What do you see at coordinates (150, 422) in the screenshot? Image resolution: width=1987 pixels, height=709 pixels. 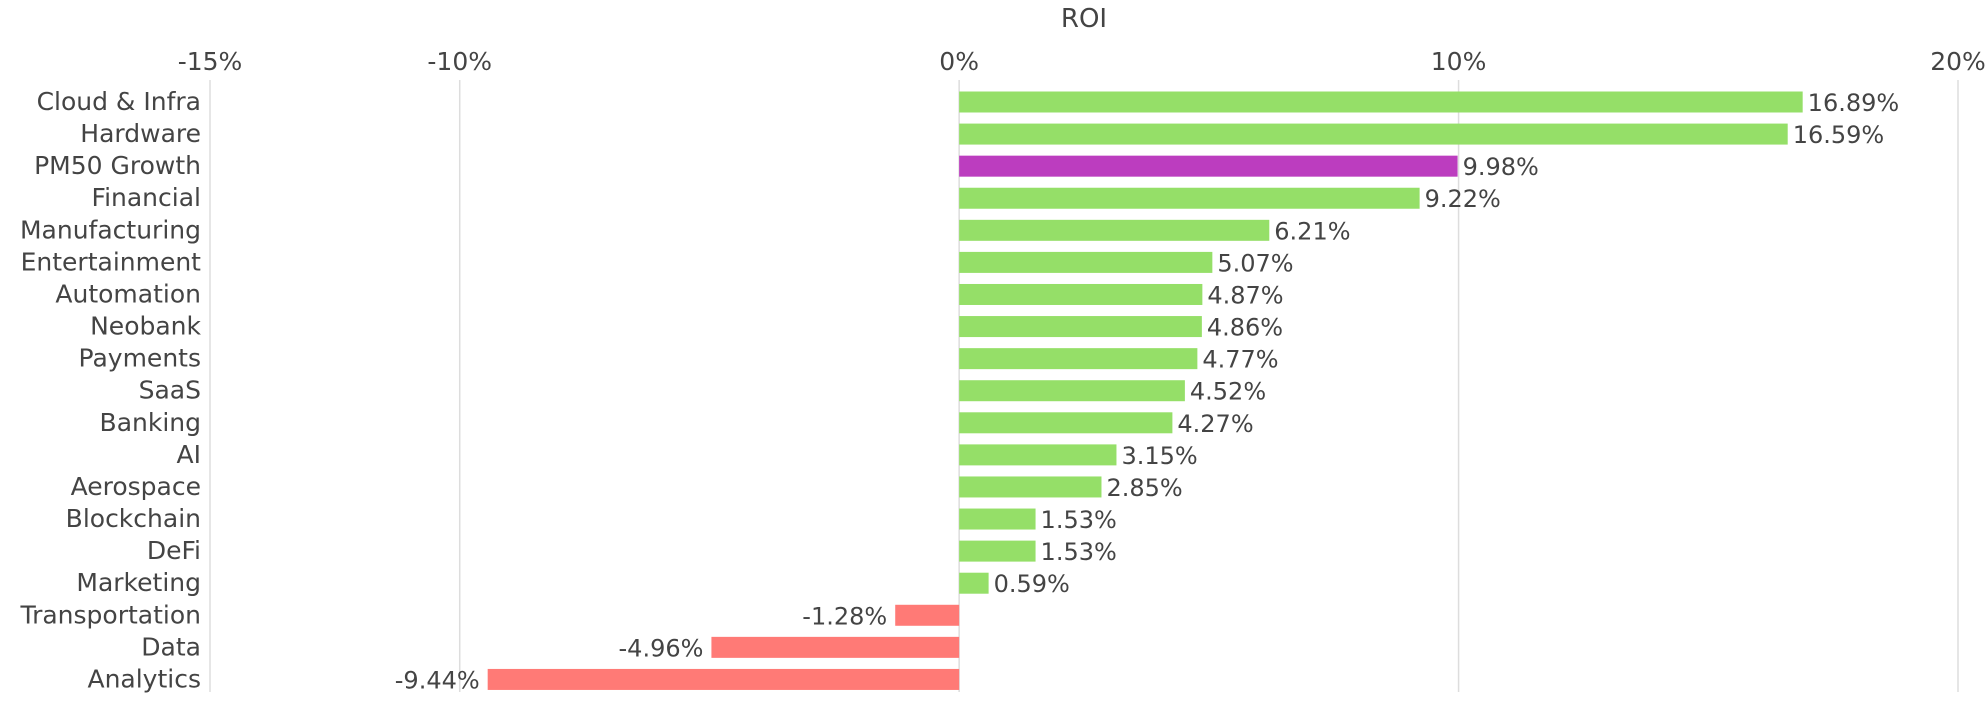 I see `category-label: Banking` at bounding box center [150, 422].